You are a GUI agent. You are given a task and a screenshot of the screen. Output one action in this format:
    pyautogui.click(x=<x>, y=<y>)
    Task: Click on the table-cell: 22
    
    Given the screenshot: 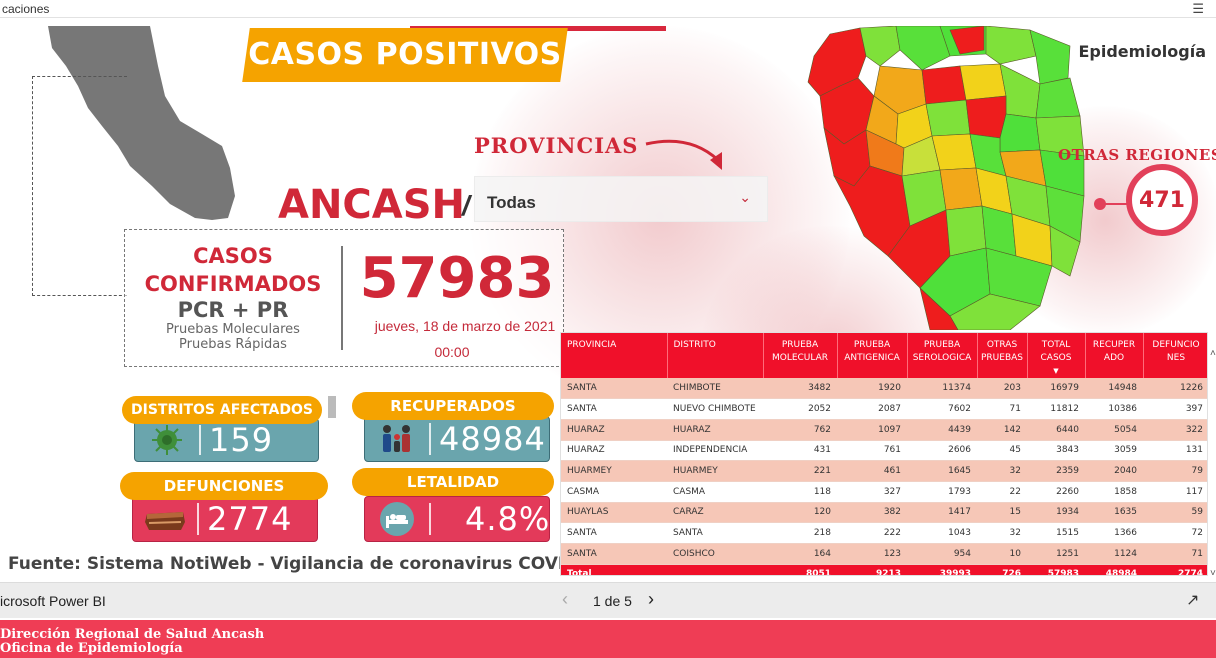 What is the action you would take?
    pyautogui.click(x=1002, y=492)
    